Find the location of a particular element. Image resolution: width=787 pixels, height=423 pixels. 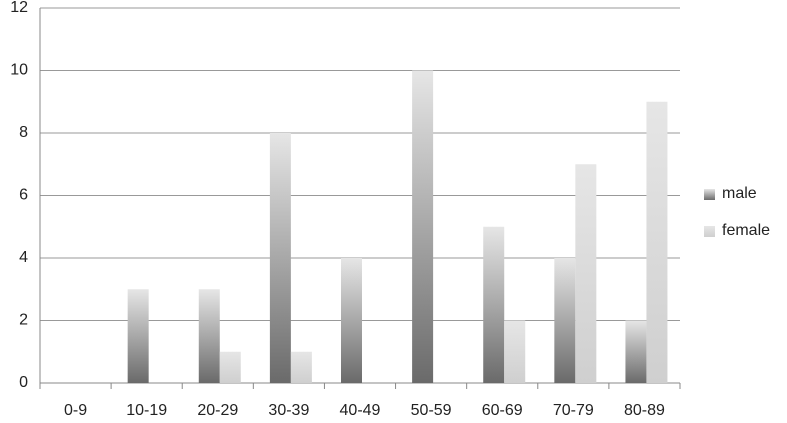

x-tick-label: 10-19 is located at coordinates (146, 410).